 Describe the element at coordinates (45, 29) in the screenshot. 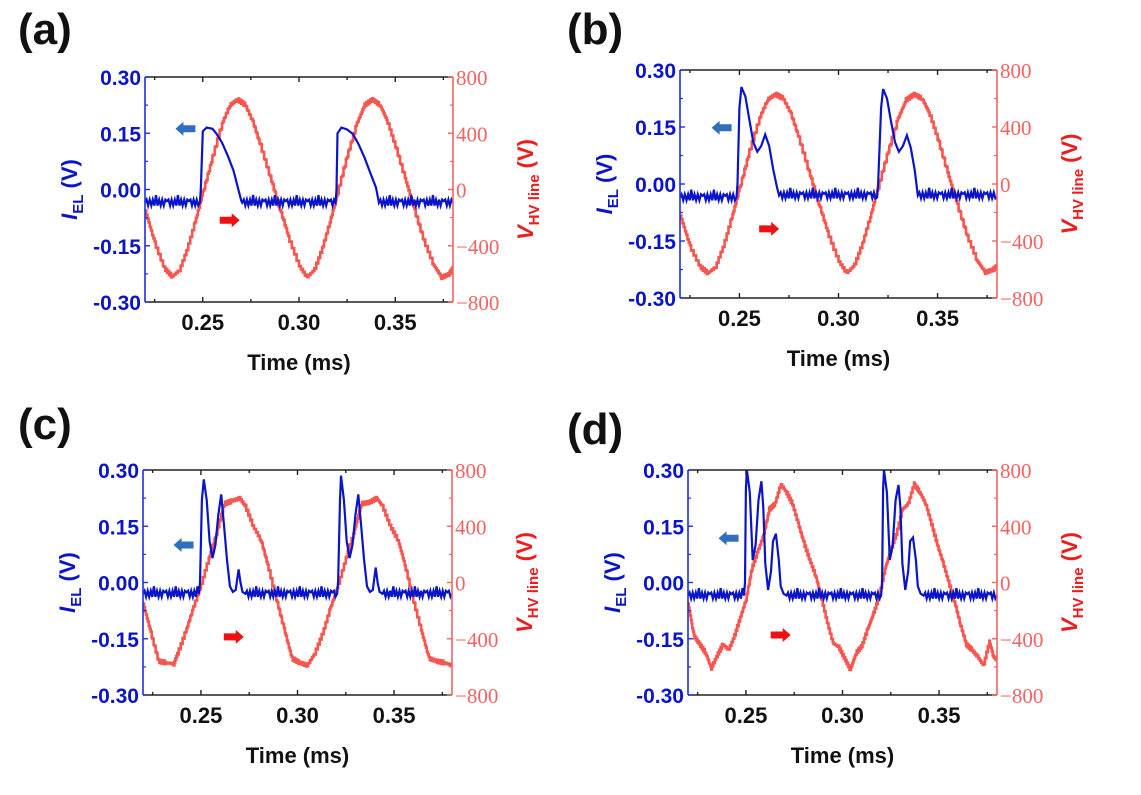

I see `panel-label: (a)` at that location.